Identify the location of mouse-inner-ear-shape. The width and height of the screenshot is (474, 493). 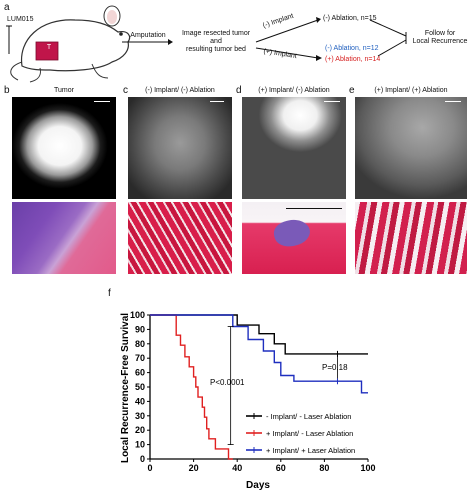
(112, 17).